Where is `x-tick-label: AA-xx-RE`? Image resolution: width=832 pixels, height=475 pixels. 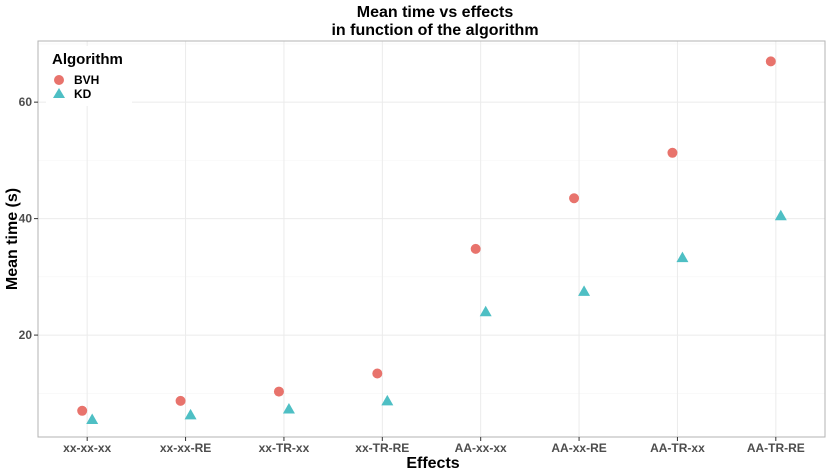 x-tick-label: AA-xx-RE is located at coordinates (578, 448).